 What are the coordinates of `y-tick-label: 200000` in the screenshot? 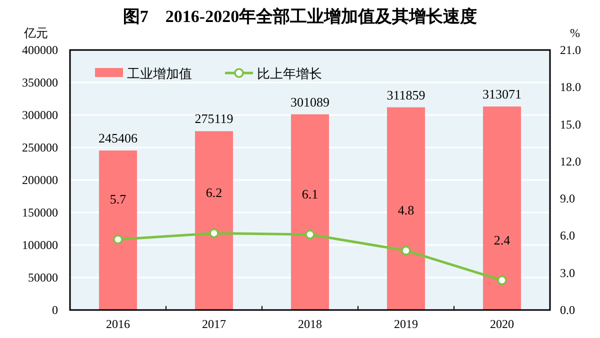 It's located at (40, 180).